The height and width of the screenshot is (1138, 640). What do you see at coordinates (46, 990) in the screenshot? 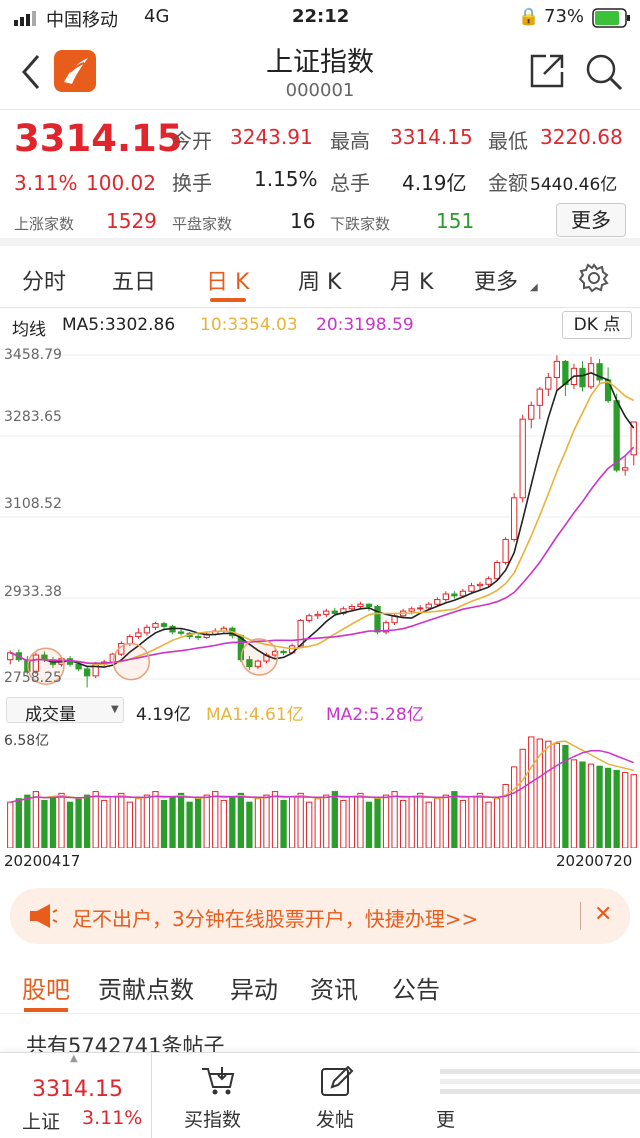
I see `tab-forum: 股吧` at bounding box center [46, 990].